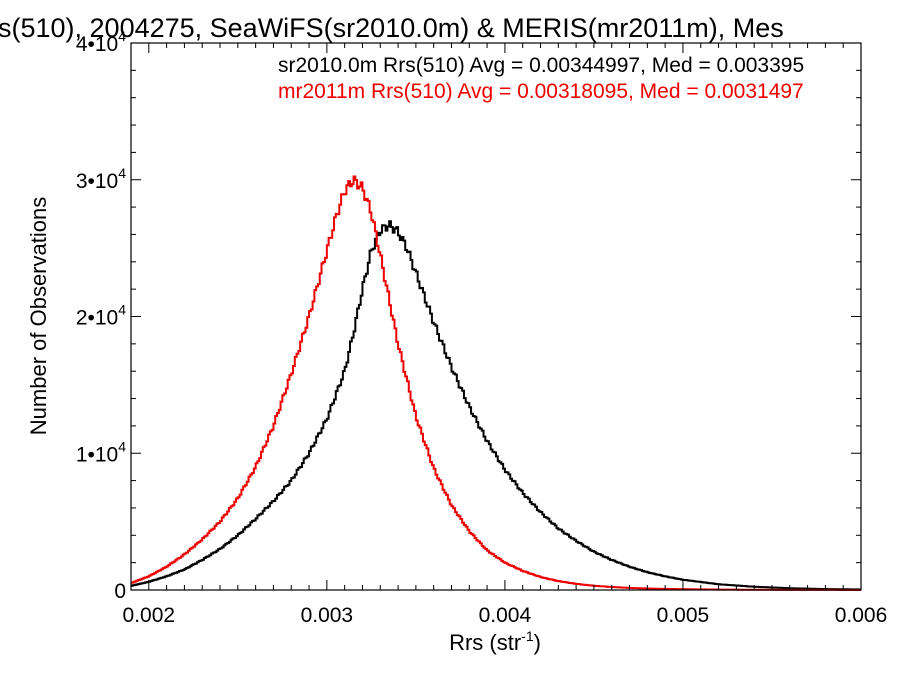 The width and height of the screenshot is (900, 675). What do you see at coordinates (101, 42) in the screenshot?
I see `y-tick-label-4: 4•104` at bounding box center [101, 42].